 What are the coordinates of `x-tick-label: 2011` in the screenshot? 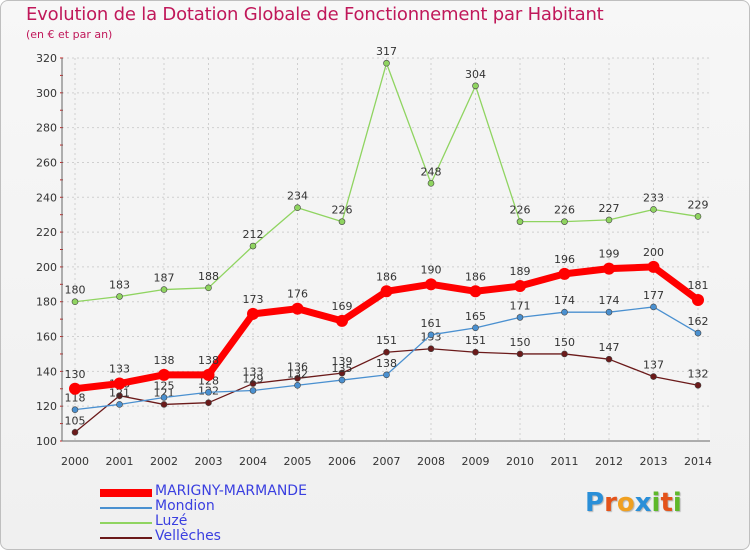 It's located at (565, 461).